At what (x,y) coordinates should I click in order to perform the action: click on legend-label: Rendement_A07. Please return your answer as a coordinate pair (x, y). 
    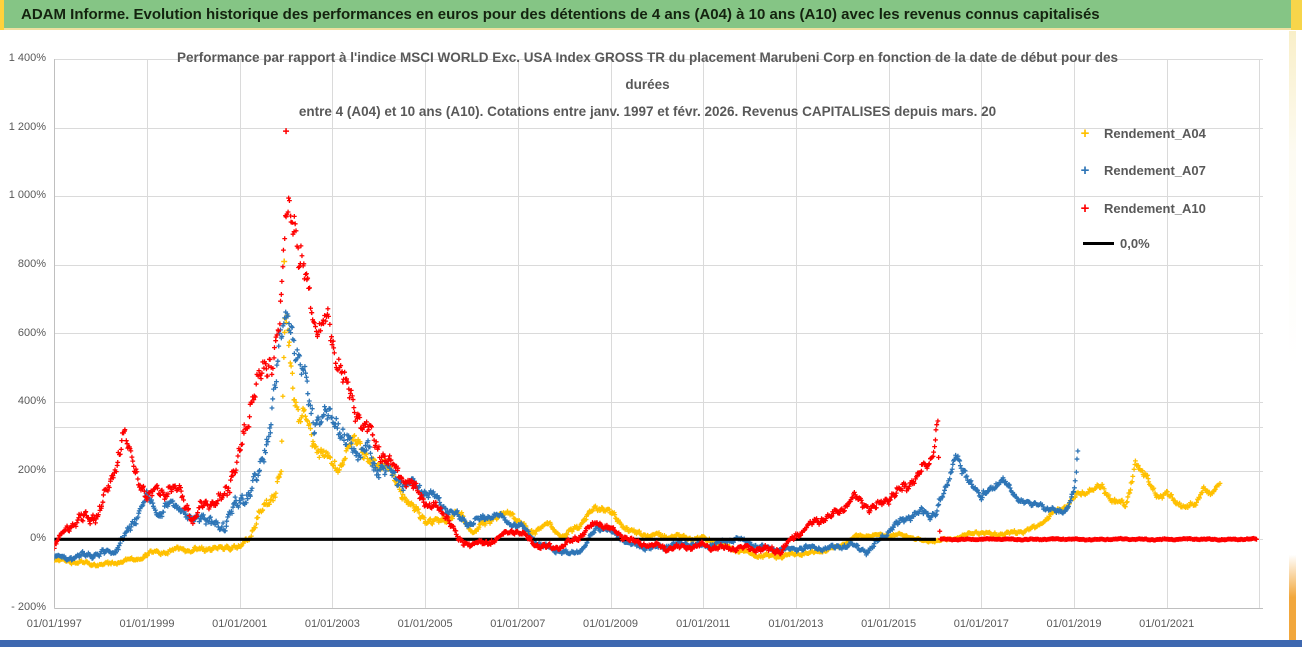
    Looking at the image, I should click on (1155, 170).